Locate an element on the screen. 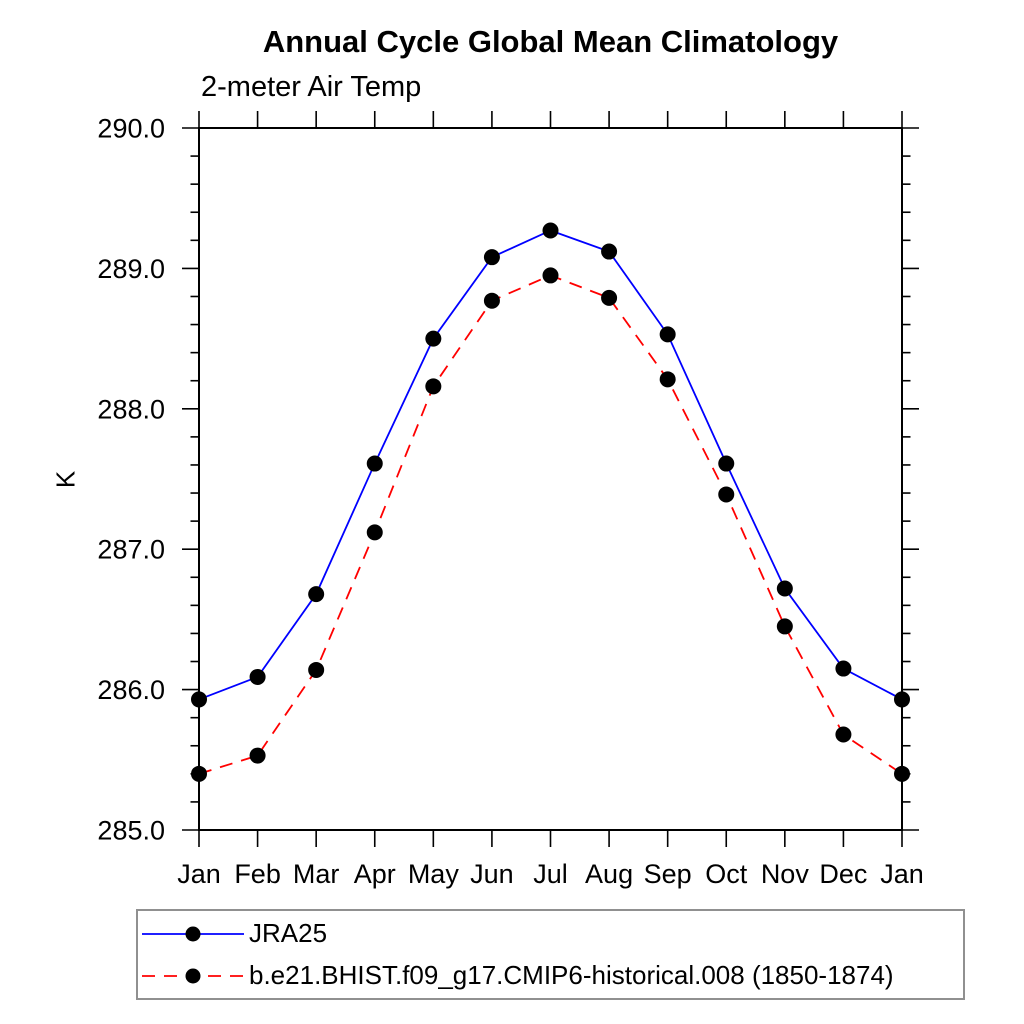 This screenshot has width=1024, height=1024. y-tick-label: 286.0 is located at coordinates (131, 690).